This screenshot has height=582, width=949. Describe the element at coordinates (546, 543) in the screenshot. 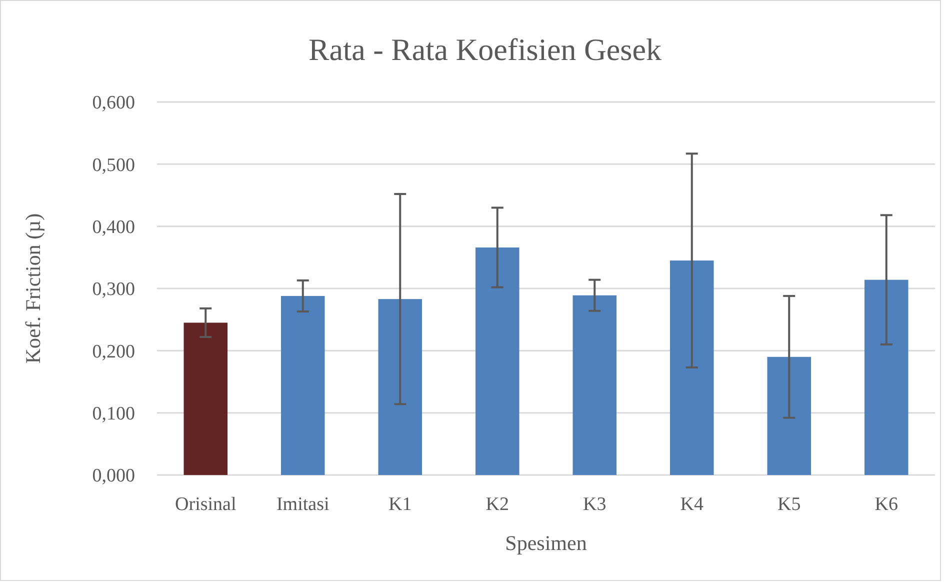

I see `x-axis-title: Spesimen` at that location.